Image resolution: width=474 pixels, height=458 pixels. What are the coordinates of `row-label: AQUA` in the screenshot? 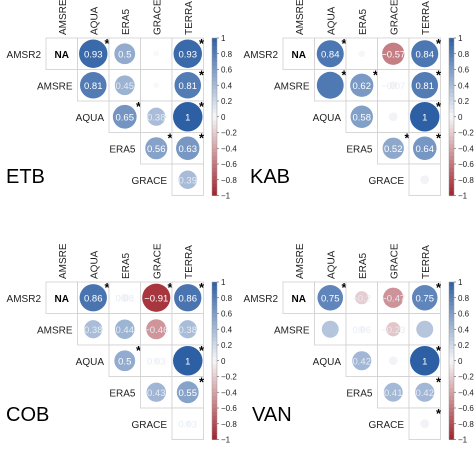 It's located at (327, 118).